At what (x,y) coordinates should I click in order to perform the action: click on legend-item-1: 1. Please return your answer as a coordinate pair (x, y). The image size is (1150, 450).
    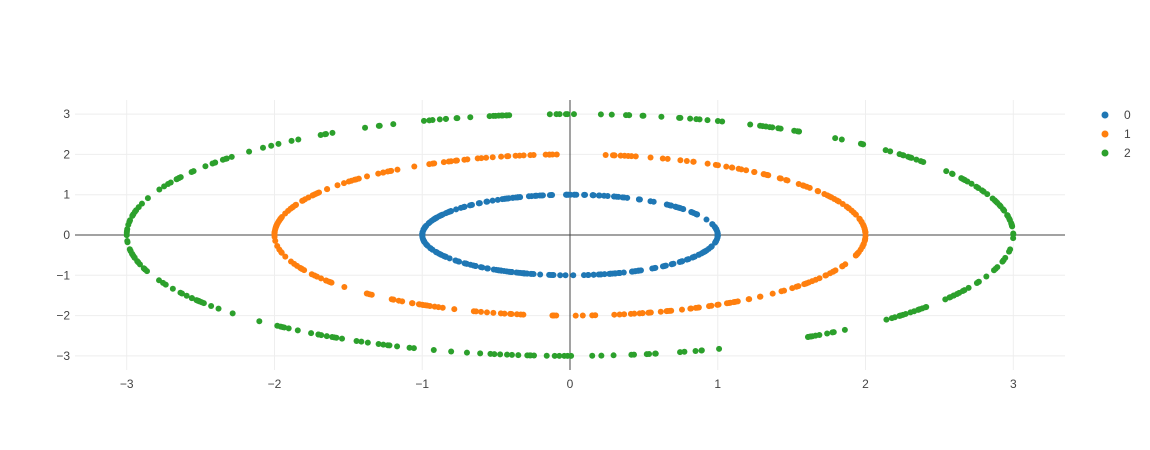
    Looking at the image, I should click on (1116, 134).